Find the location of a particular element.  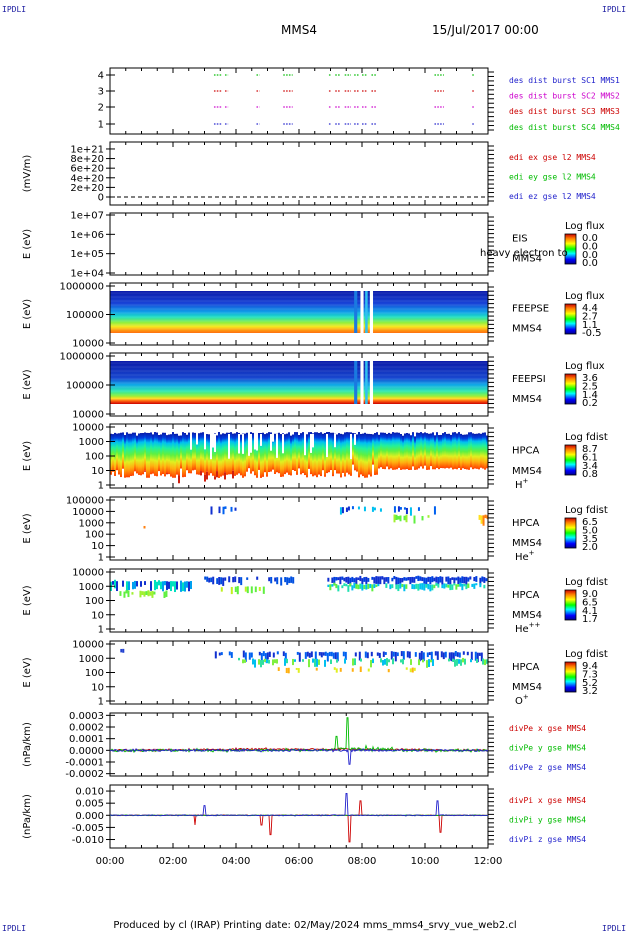

spectrogram-feepsi is located at coordinates (299, 382).